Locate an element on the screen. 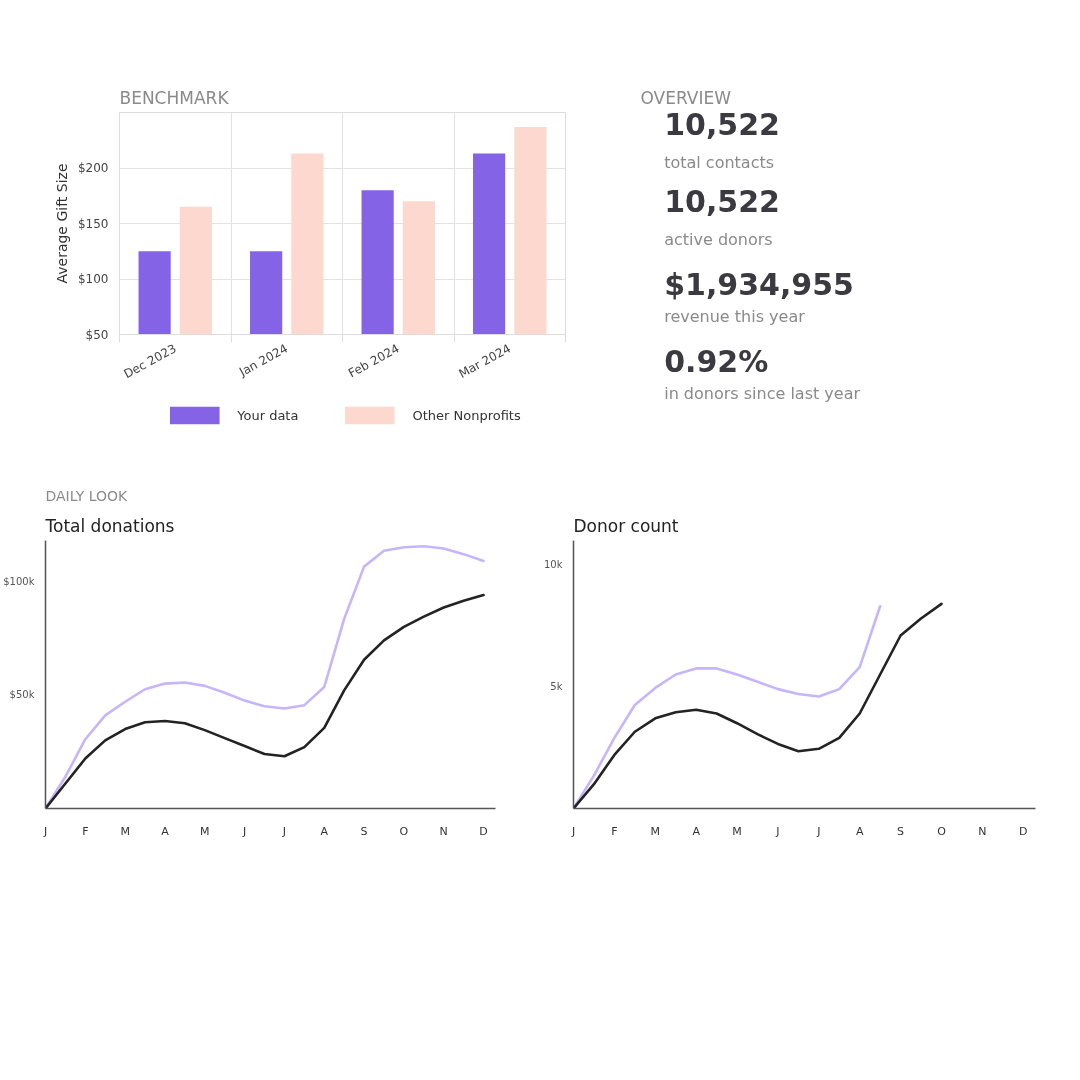  chart-title: Donor count is located at coordinates (626, 525).